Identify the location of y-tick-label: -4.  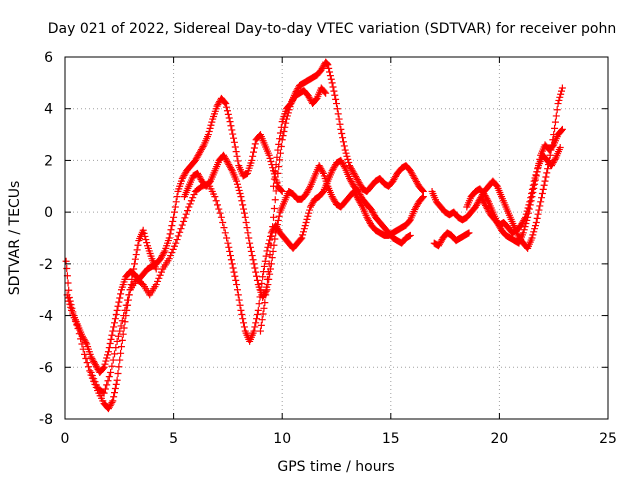
(46, 317).